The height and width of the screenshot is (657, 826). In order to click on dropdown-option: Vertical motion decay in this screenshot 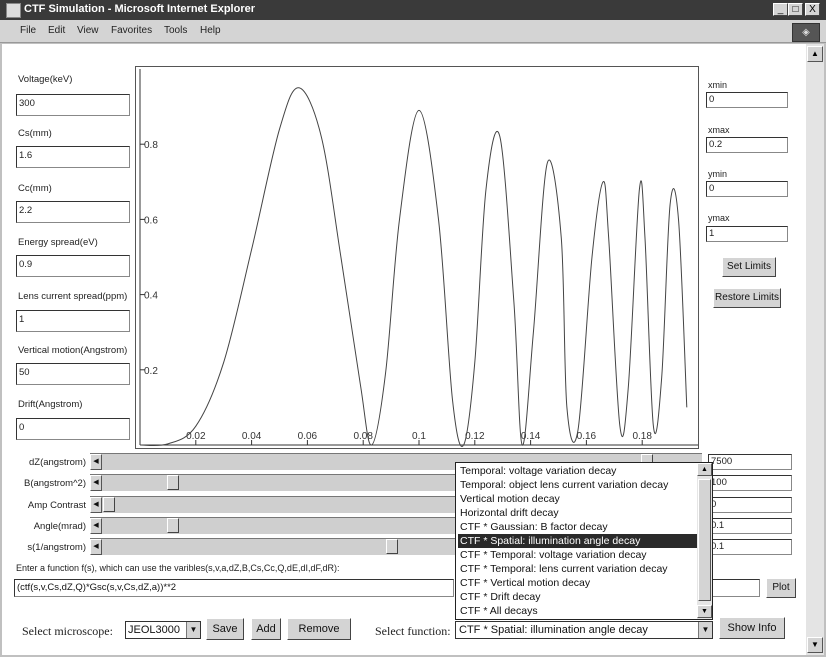, I will do `click(510, 499)`.